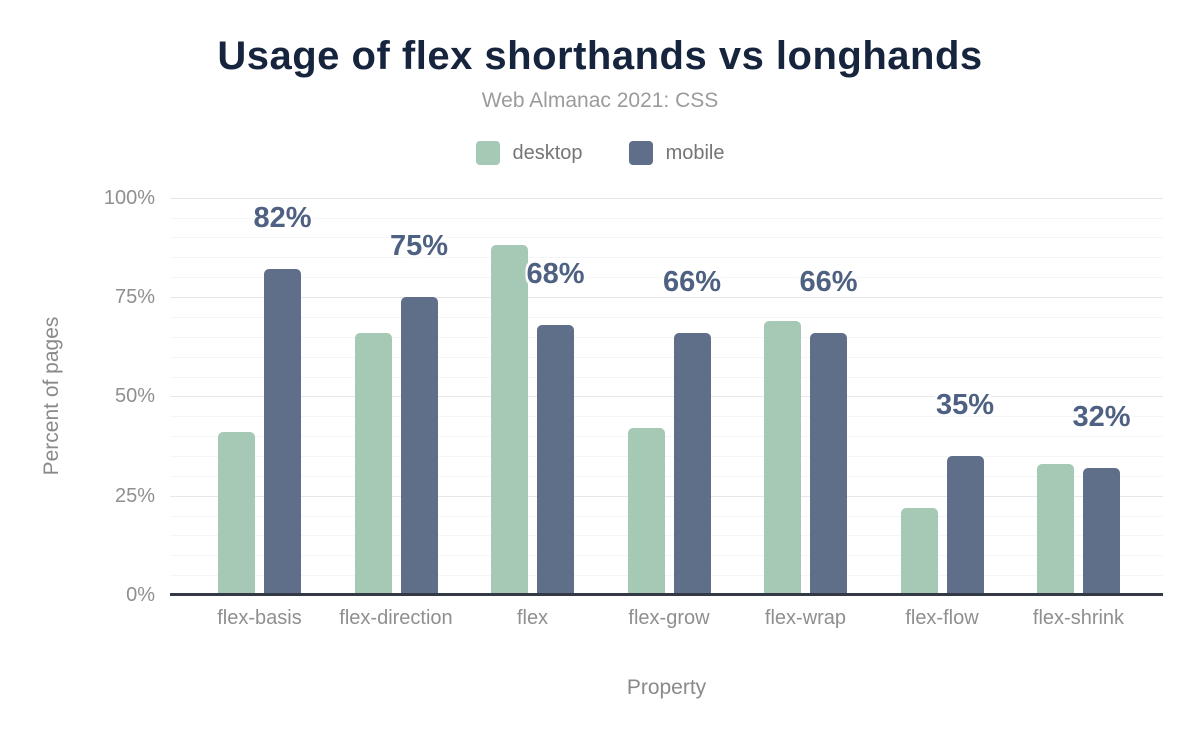 This screenshot has width=1200, height=742. What do you see at coordinates (828, 463) in the screenshot?
I see `bar-mobile-flex-wrap` at bounding box center [828, 463].